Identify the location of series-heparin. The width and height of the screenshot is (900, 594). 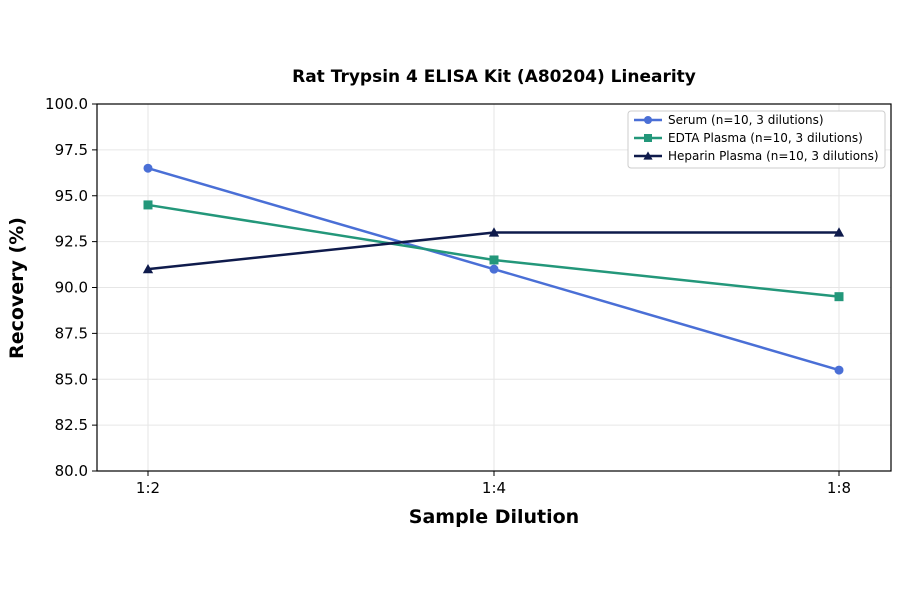
(493, 250).